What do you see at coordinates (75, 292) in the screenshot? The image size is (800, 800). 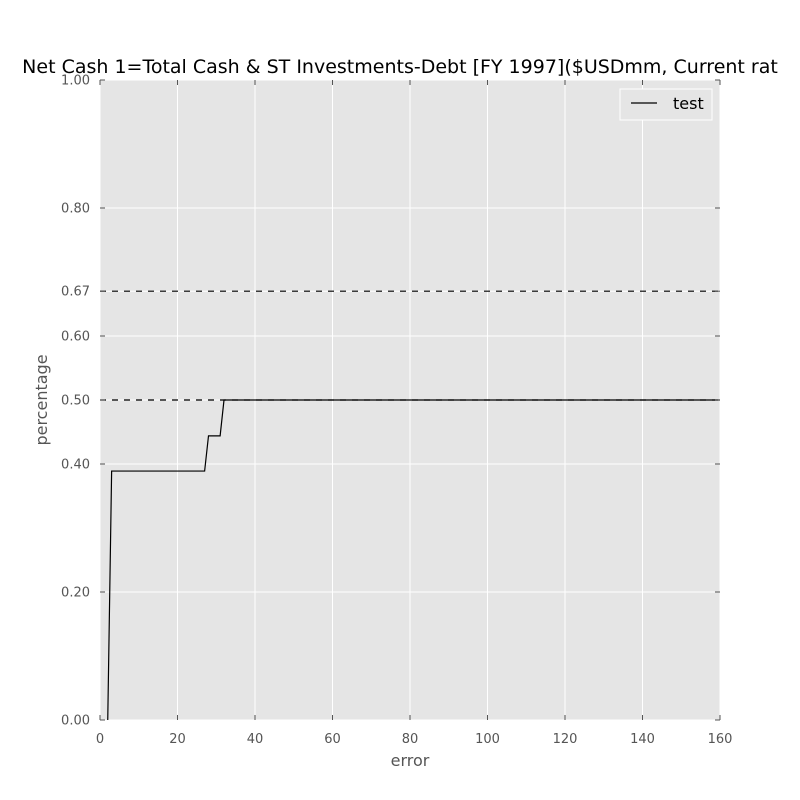 I see `y-tick-label: 0.67` at bounding box center [75, 292].